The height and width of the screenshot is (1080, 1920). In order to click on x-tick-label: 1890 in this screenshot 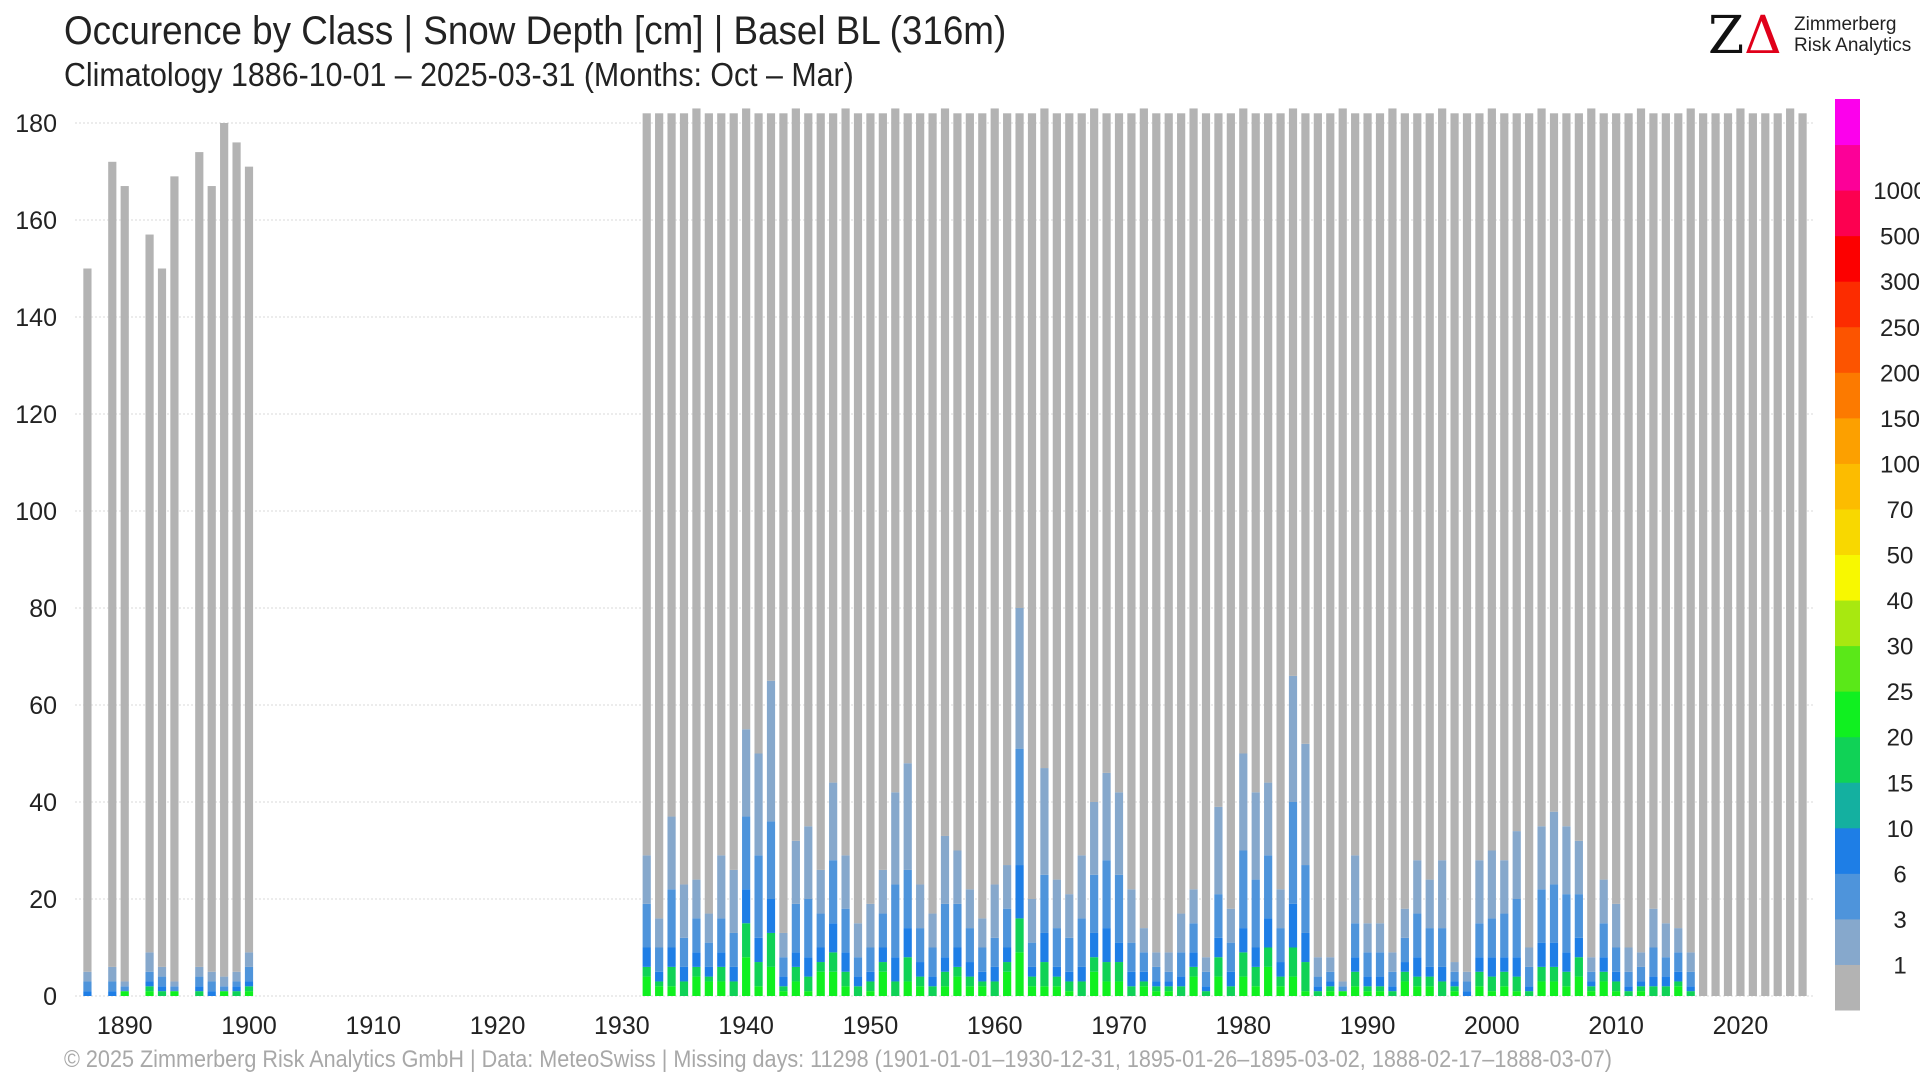, I will do `click(125, 1026)`.